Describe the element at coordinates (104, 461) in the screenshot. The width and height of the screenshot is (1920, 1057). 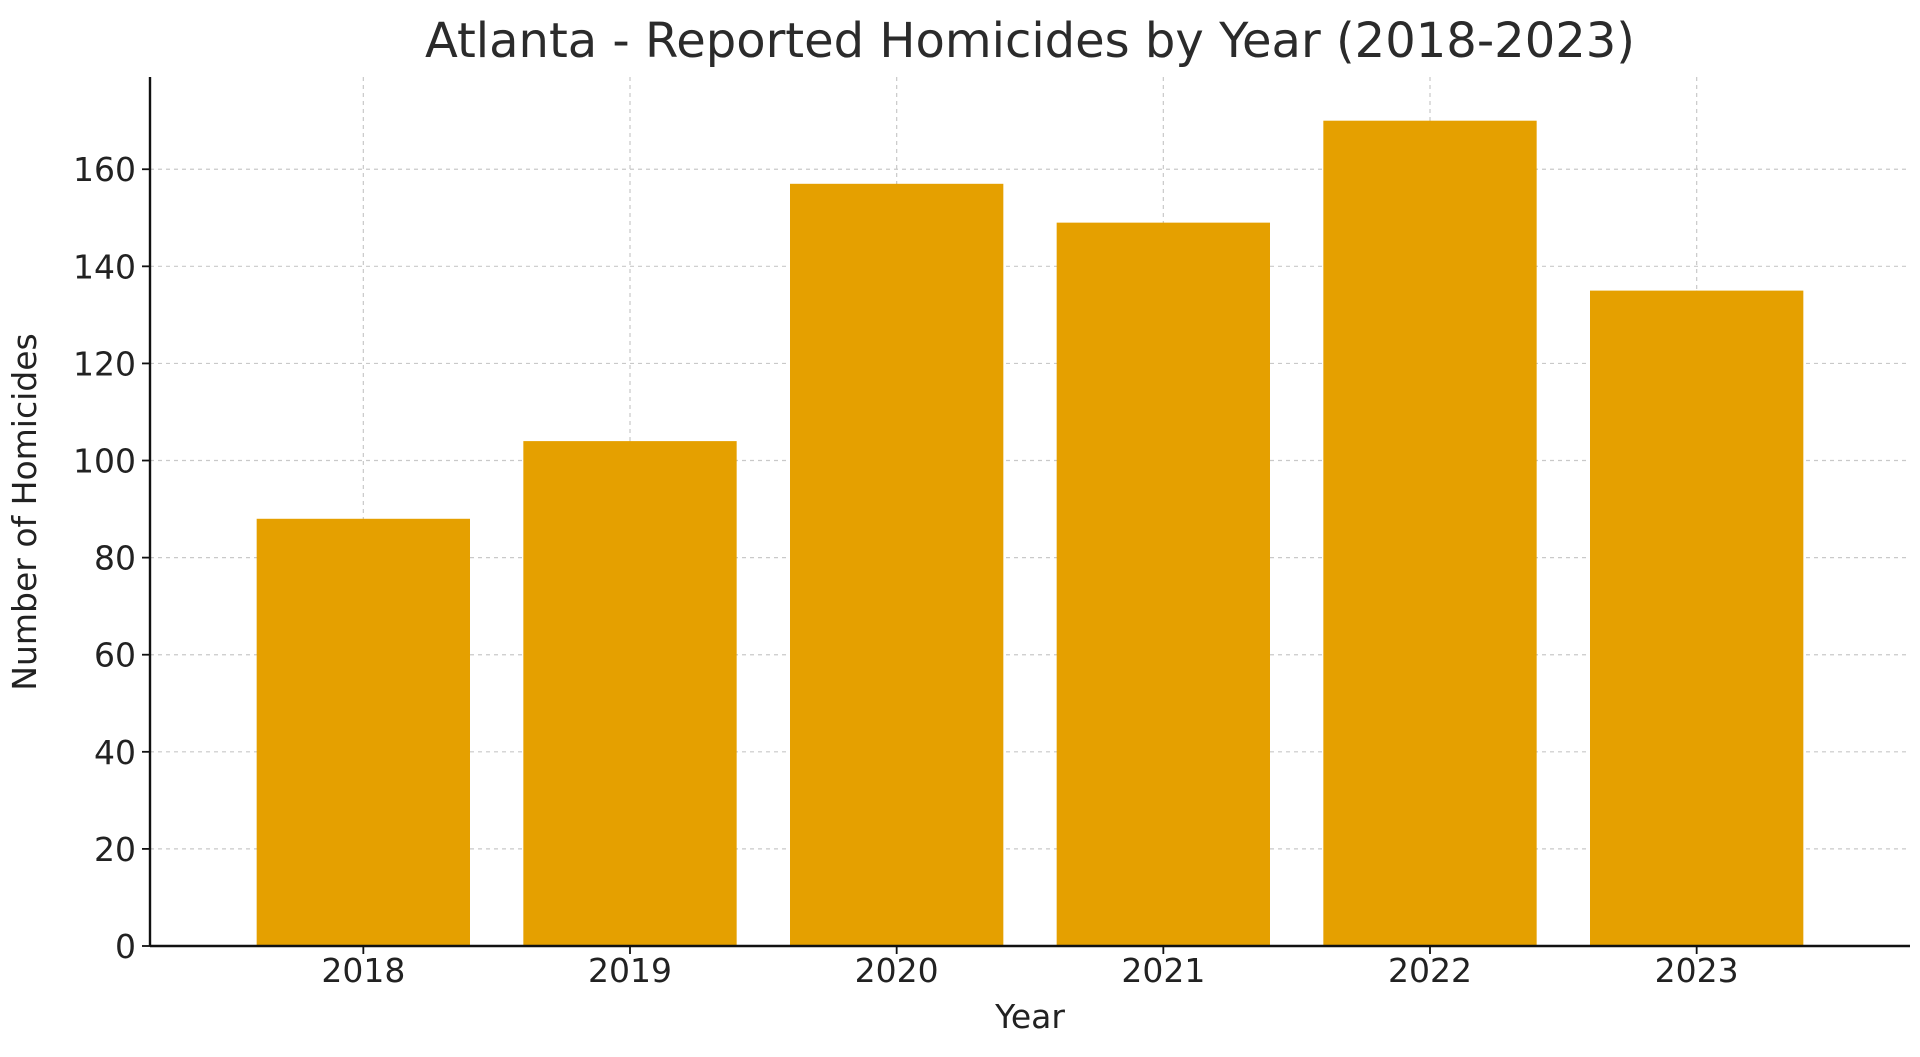
I see `y-tick-label: 100` at that location.